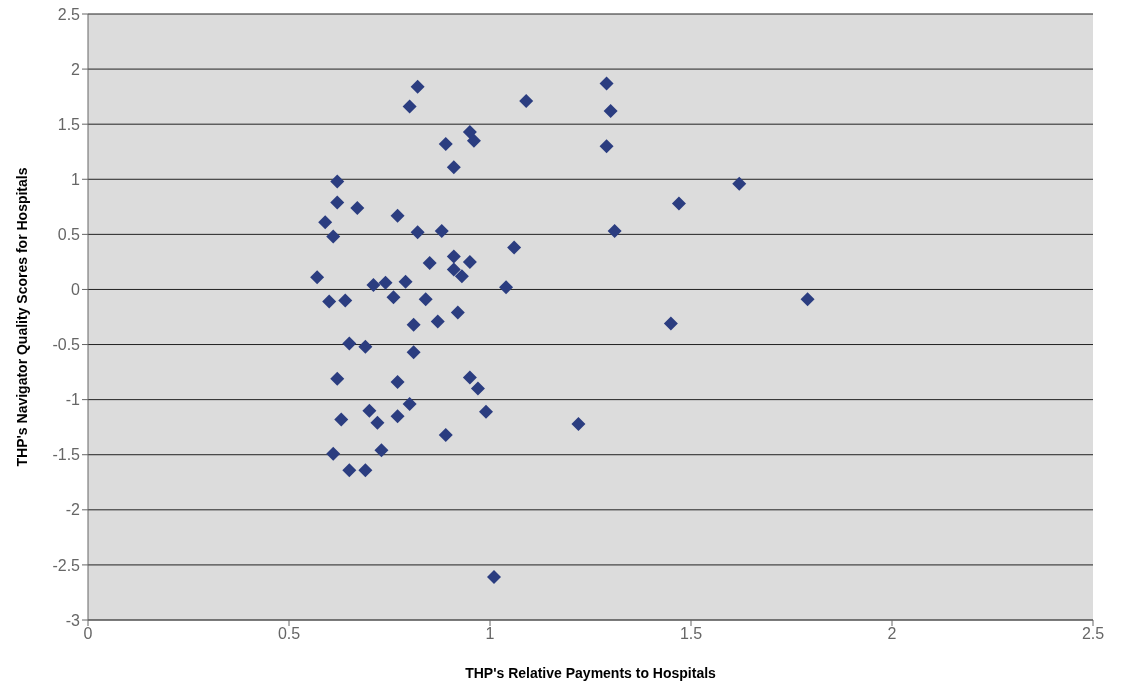  I want to click on y-tick-label: 1, so click(76, 179).